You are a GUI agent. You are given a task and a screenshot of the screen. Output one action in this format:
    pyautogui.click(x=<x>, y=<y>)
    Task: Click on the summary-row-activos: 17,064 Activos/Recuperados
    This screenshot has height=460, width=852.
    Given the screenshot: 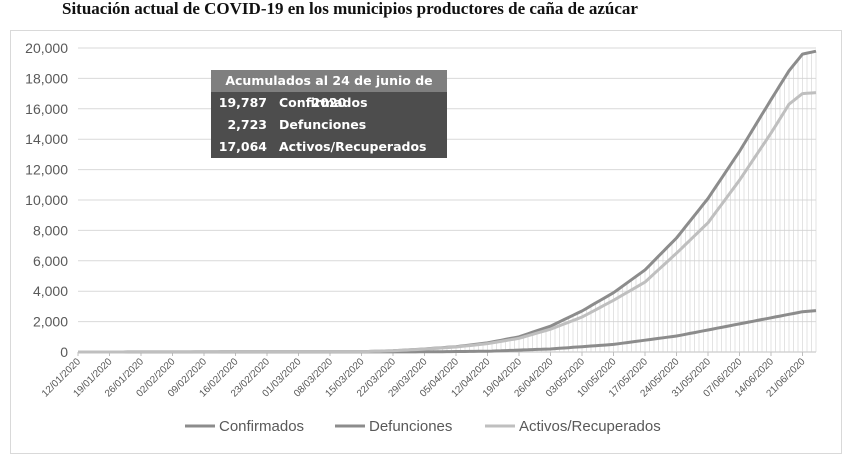 What is the action you would take?
    pyautogui.click(x=329, y=147)
    